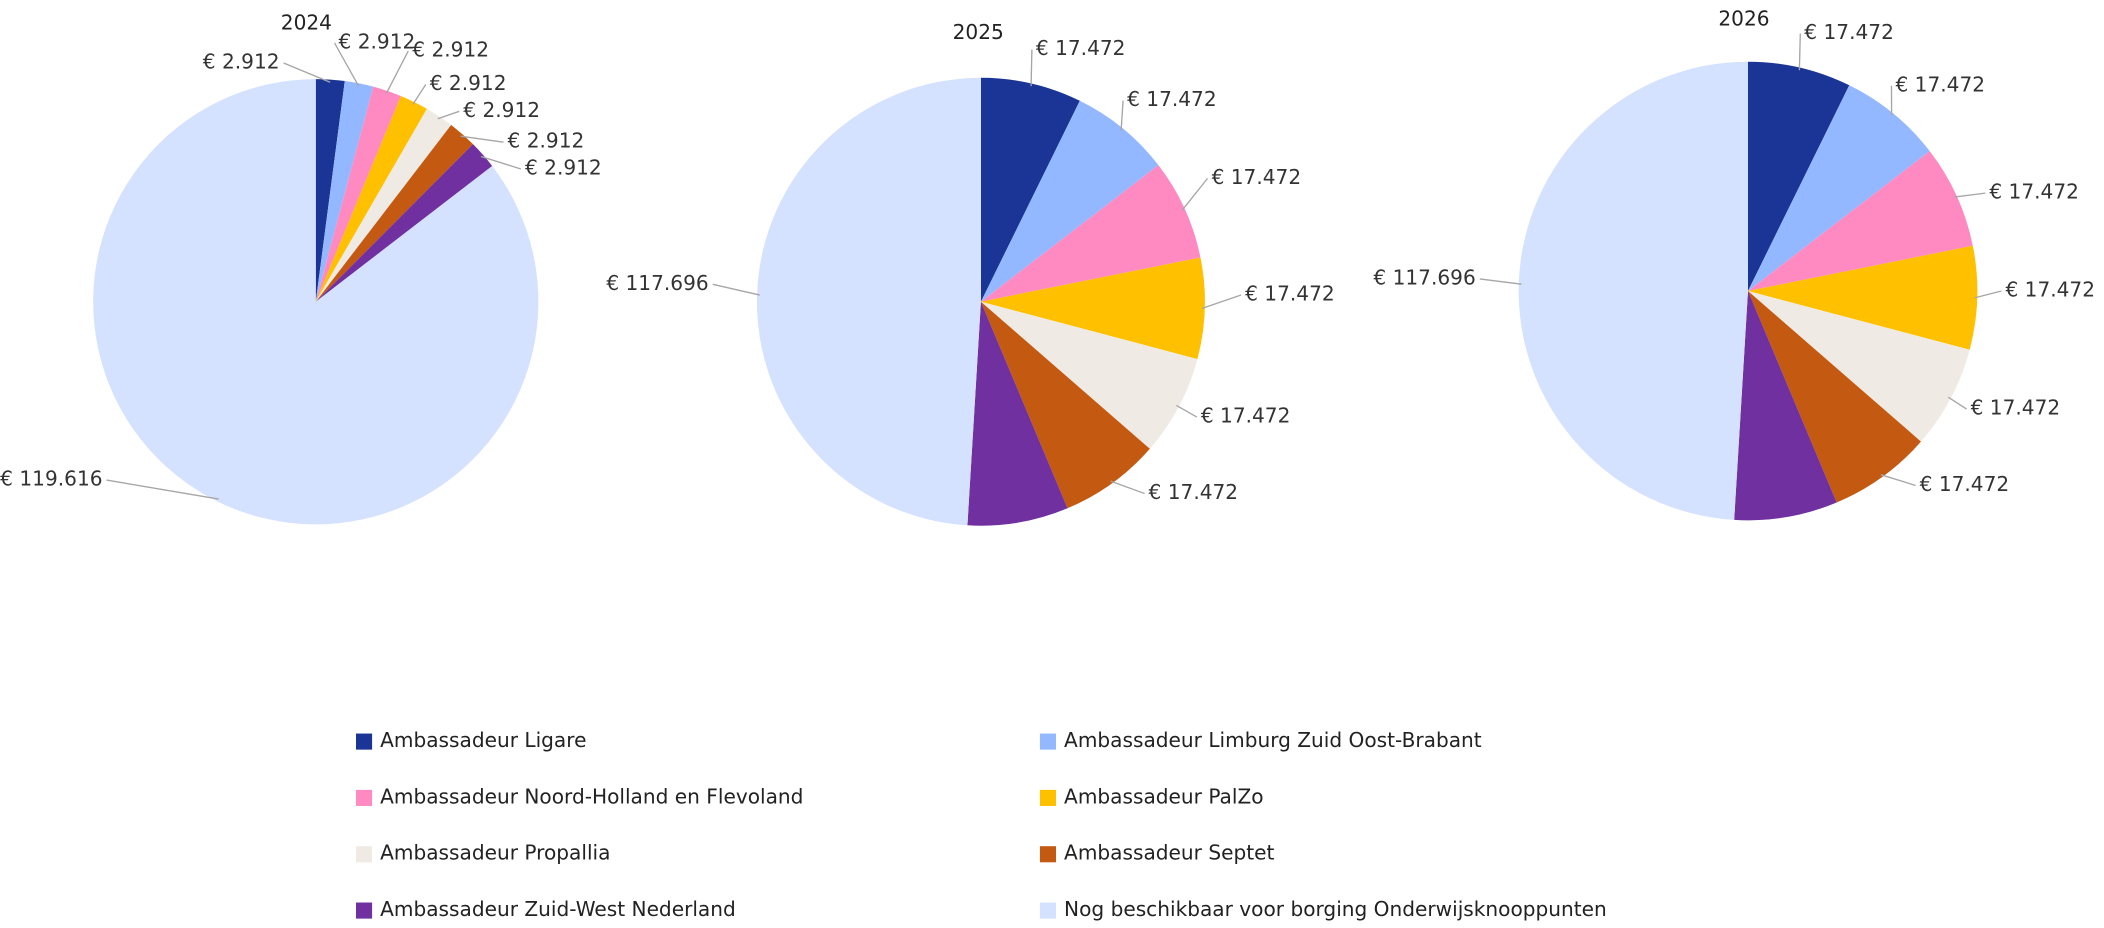 This screenshot has width=2104, height=928. Describe the element at coordinates (483, 740) in the screenshot. I see `legend-label: Ambassadeur Ligare` at that location.